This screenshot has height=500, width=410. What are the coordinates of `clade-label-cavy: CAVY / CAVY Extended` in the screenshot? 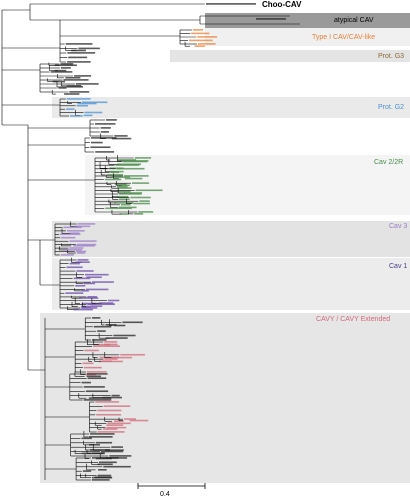 It's located at (353, 319).